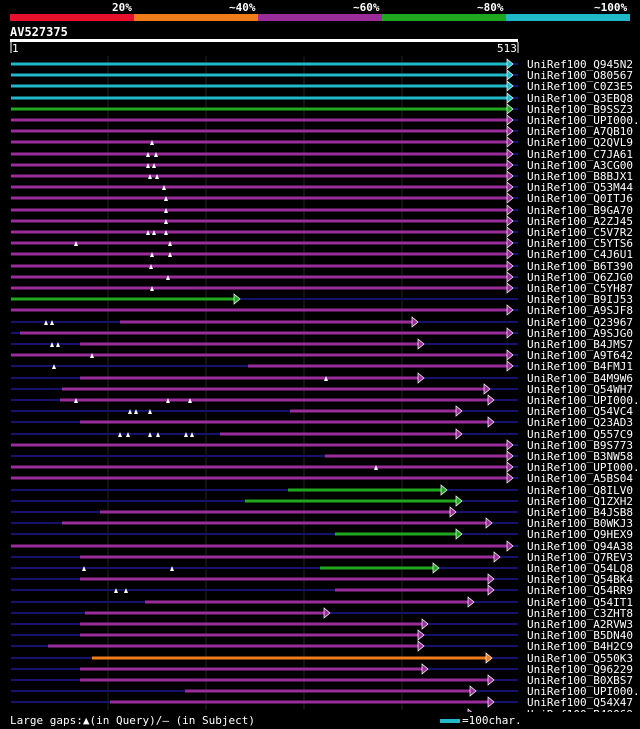 Image resolution: width=640 pixels, height=729 pixels. What do you see at coordinates (580, 635) in the screenshot?
I see `hit-label: UniRef100_B5DN40` at bounding box center [580, 635].